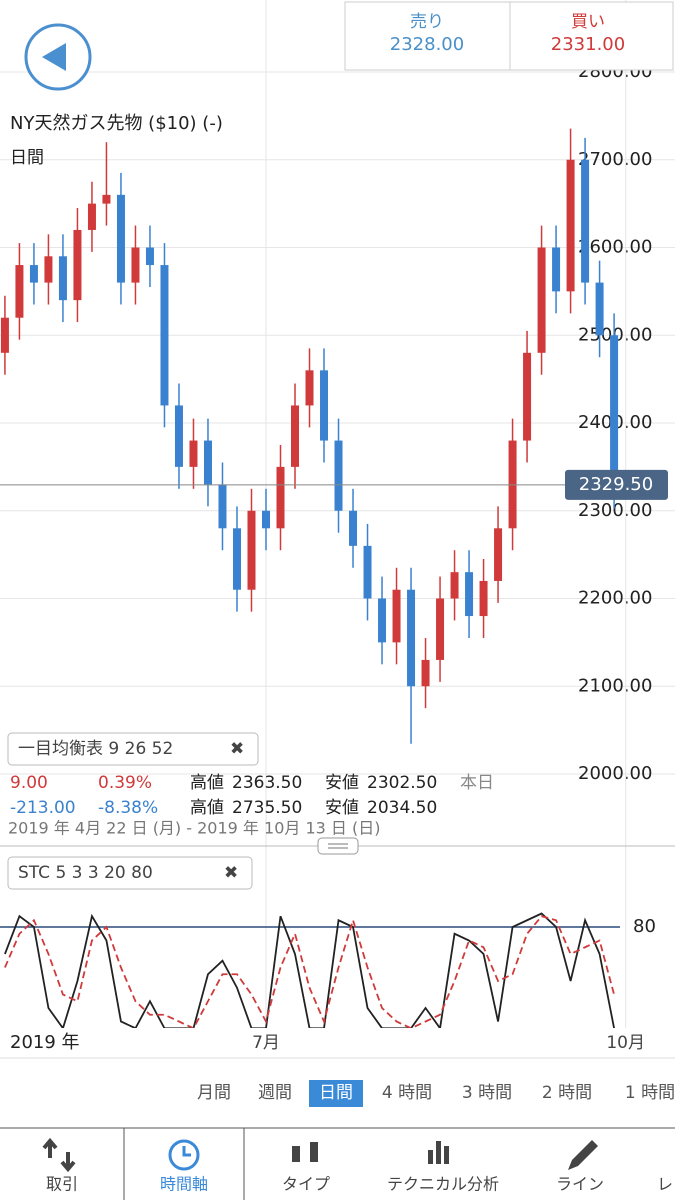 The height and width of the screenshot is (1200, 675). I want to click on clock-icon, so click(184, 1155).